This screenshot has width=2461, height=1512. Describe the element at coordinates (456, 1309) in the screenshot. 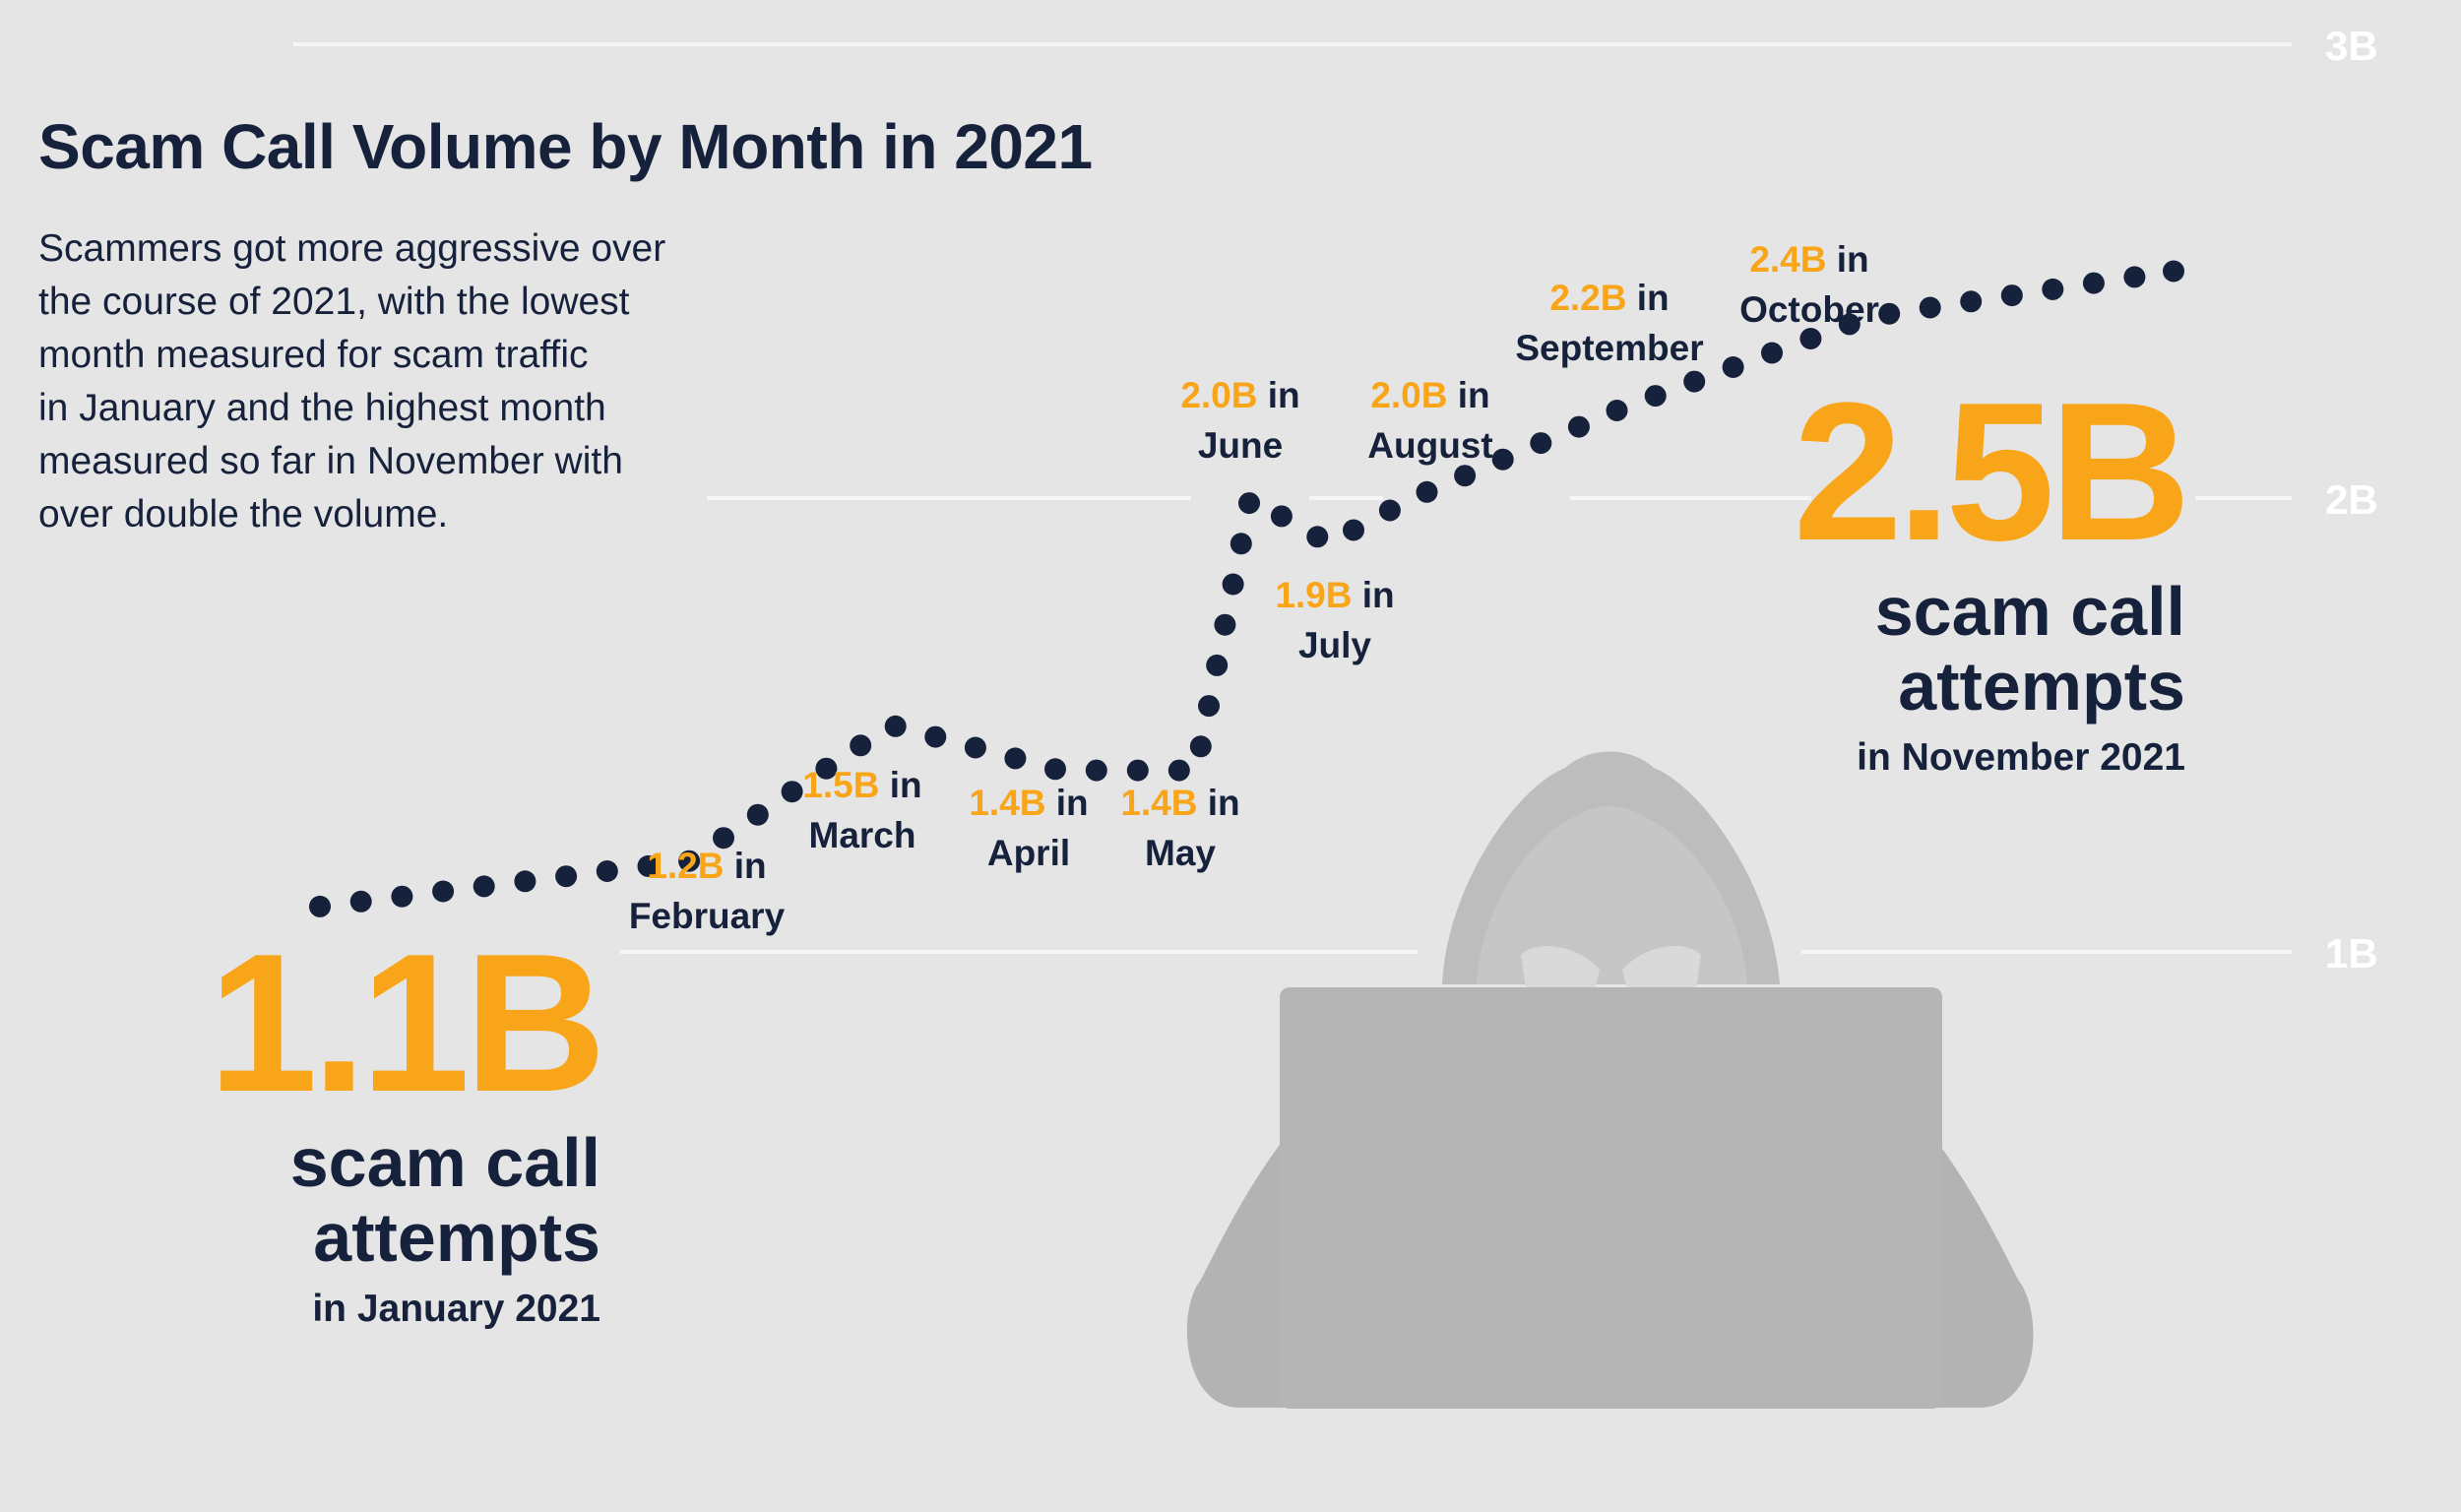

I see `january-when: in January 2021` at that location.